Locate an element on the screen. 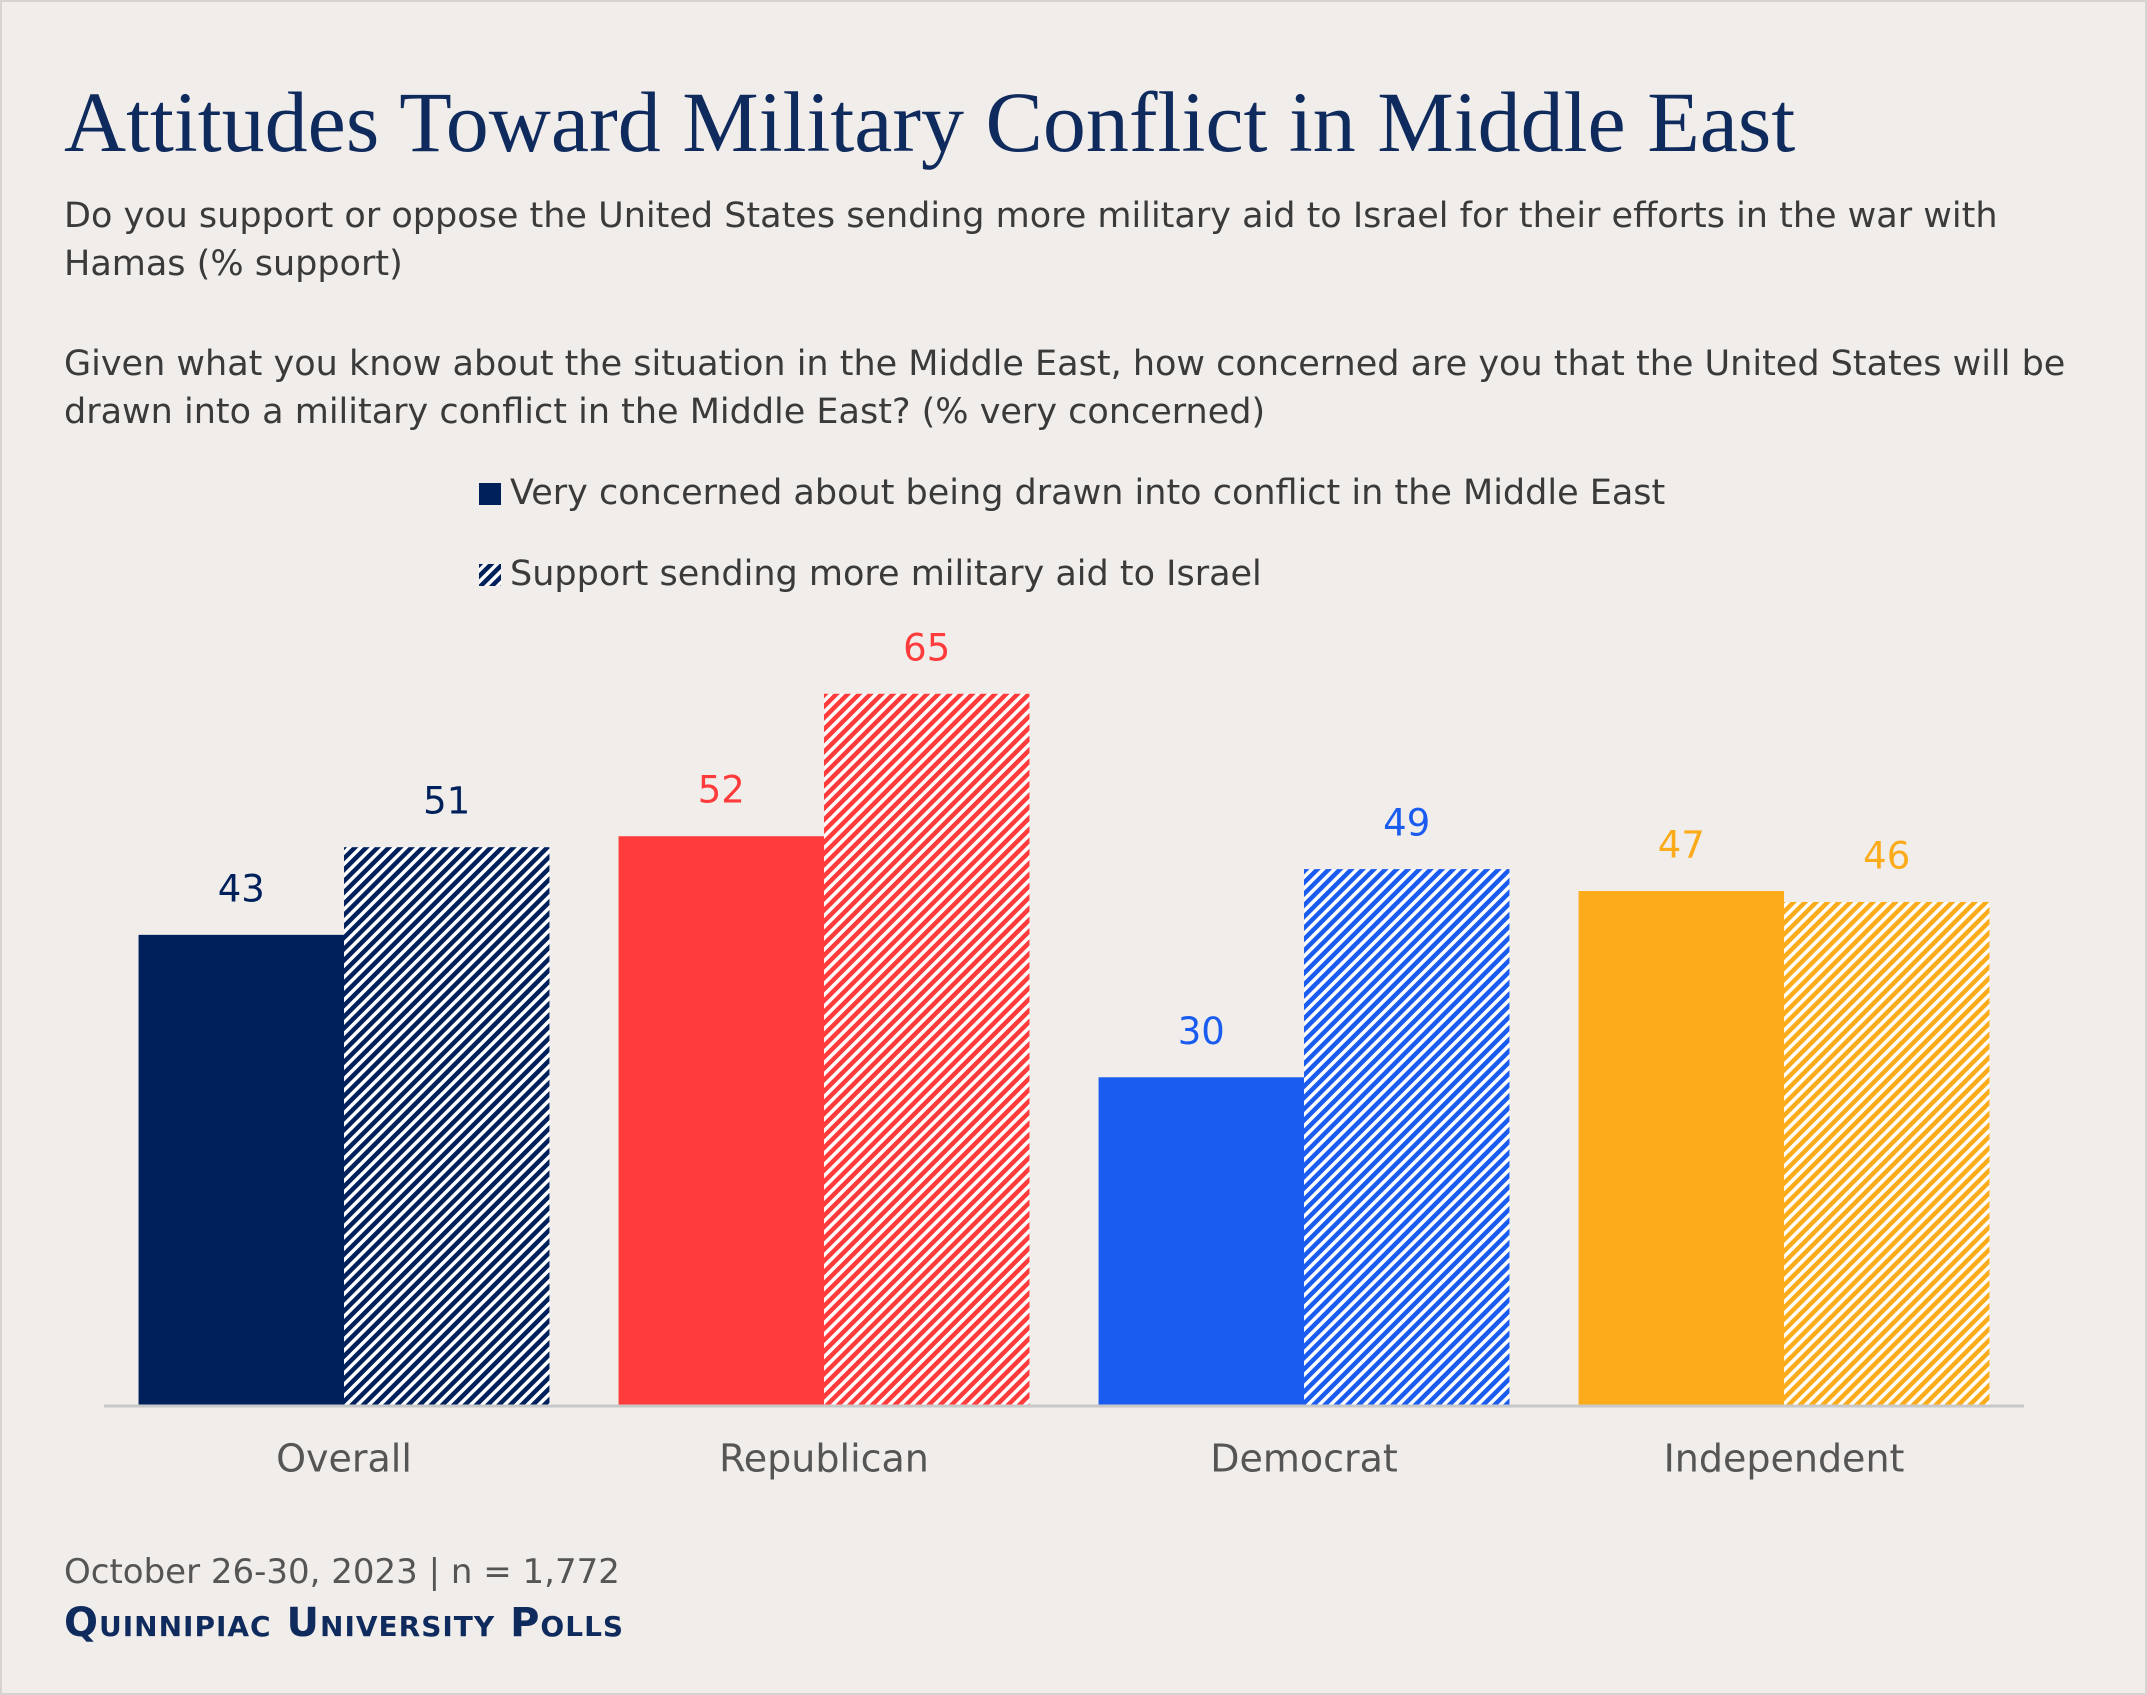  x-tick-label: Overall is located at coordinates (344, 1459).